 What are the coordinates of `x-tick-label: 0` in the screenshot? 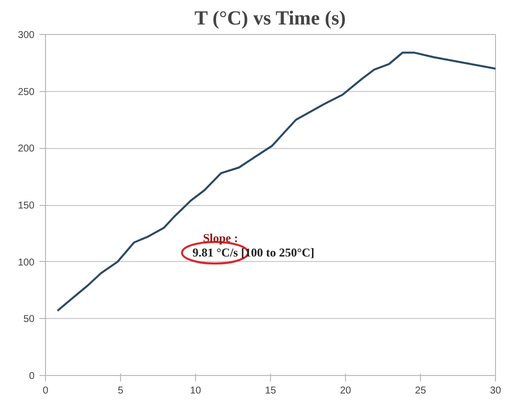 It's located at (45, 391).